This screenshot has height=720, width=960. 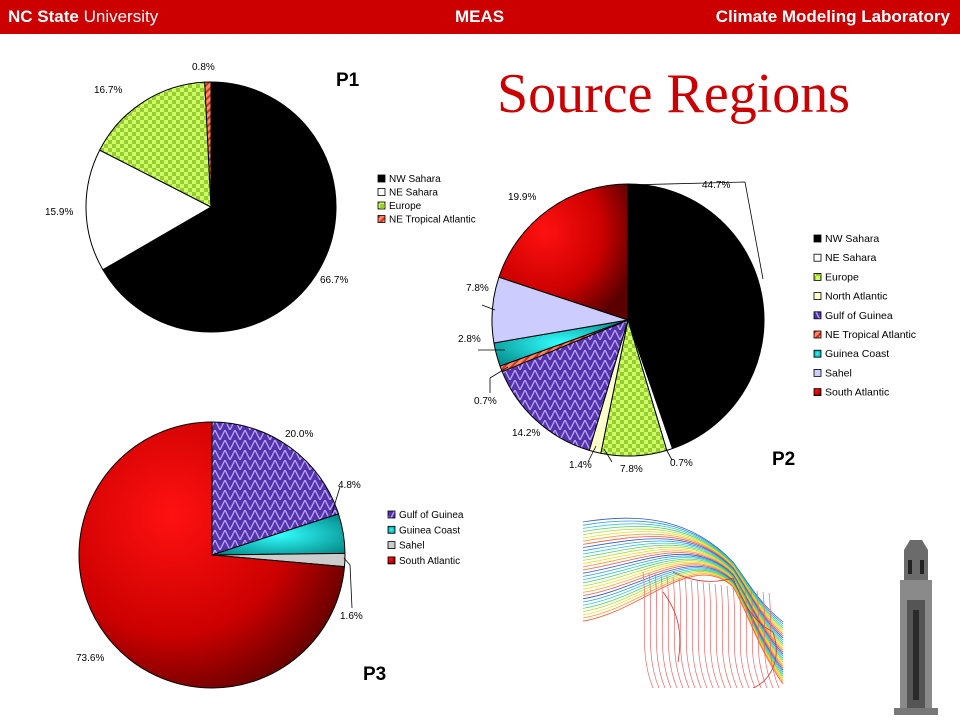 What do you see at coordinates (817, 238) in the screenshot?
I see `p2-legend-swatch-nw-sahara` at bounding box center [817, 238].